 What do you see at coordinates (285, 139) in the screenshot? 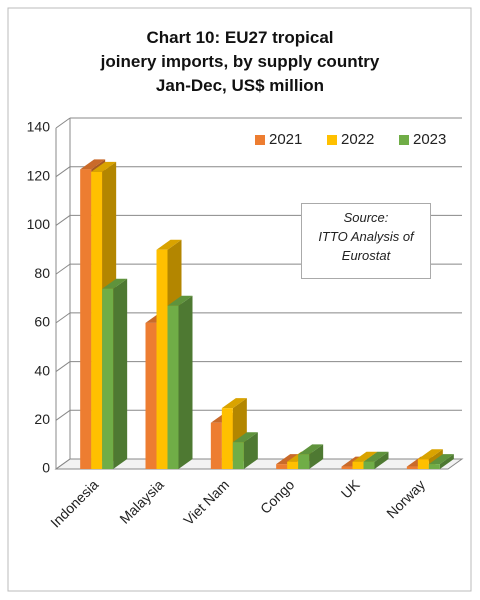
I see `legend-label: 2021` at bounding box center [285, 139].